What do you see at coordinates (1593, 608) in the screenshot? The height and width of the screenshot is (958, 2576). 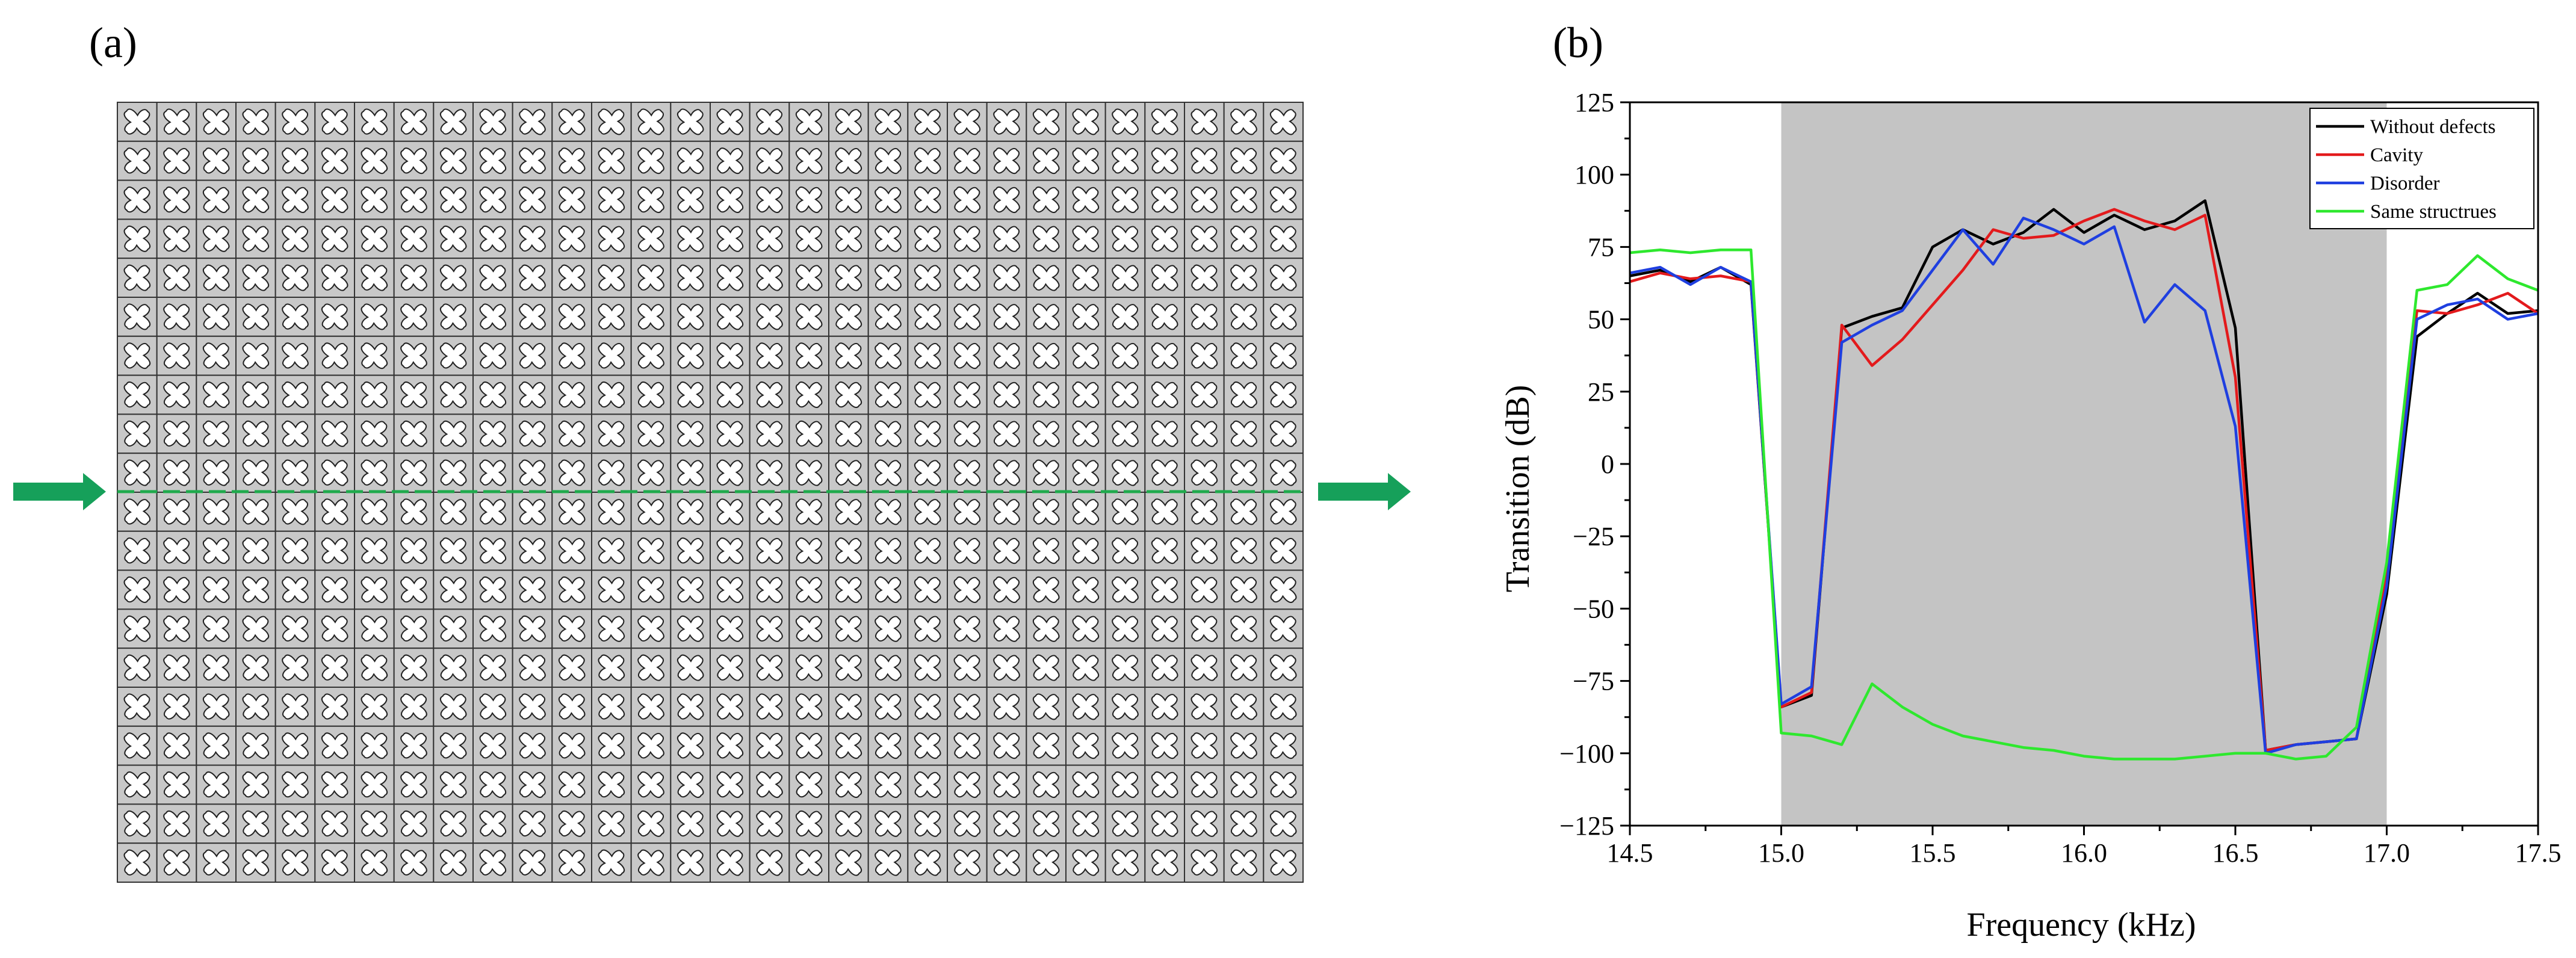 I see `y-tick-label: −50` at bounding box center [1593, 608].